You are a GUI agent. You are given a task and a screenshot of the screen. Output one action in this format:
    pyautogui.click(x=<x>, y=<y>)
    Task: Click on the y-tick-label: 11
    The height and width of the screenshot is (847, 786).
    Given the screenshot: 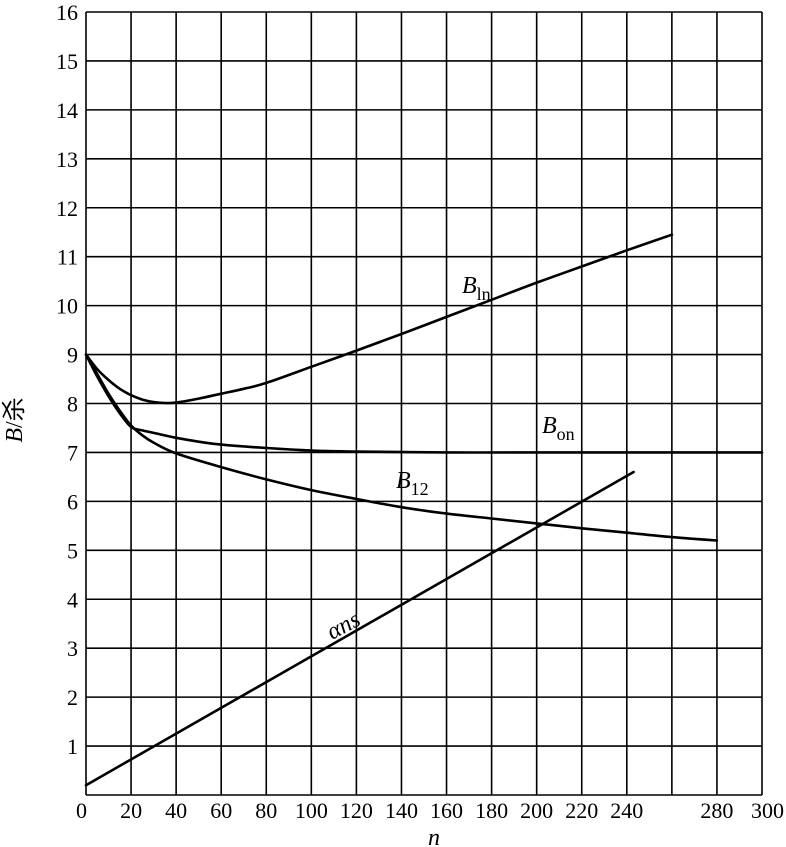 What is the action you would take?
    pyautogui.click(x=67, y=257)
    